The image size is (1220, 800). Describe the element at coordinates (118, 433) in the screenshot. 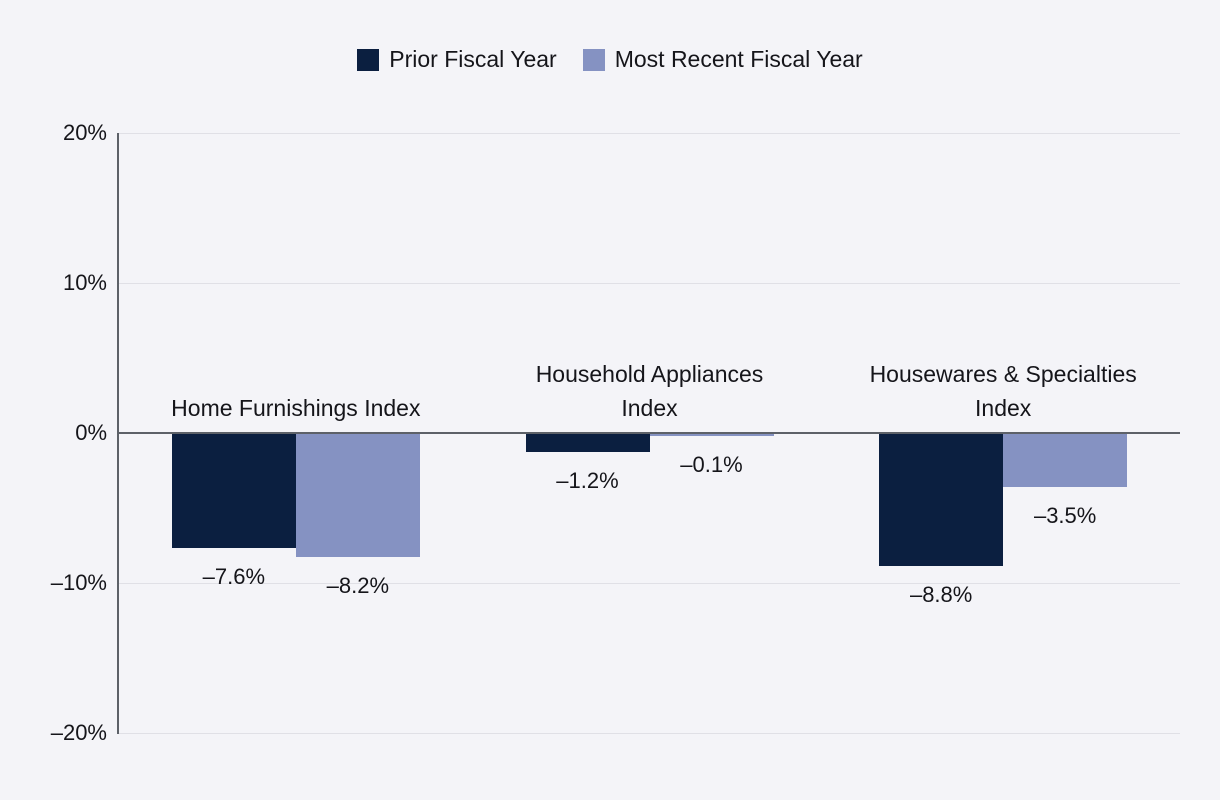

I see `y-axis-line` at that location.